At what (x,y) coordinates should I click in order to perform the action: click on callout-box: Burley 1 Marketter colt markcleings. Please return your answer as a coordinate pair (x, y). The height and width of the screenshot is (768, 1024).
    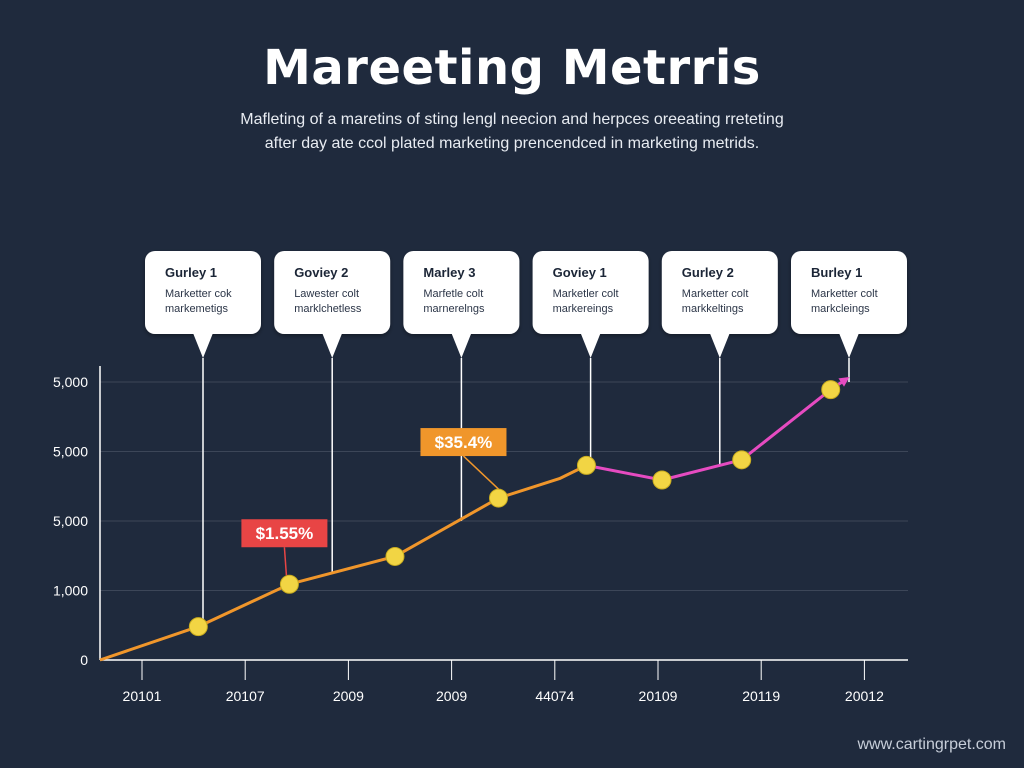
    Looking at the image, I should click on (849, 304).